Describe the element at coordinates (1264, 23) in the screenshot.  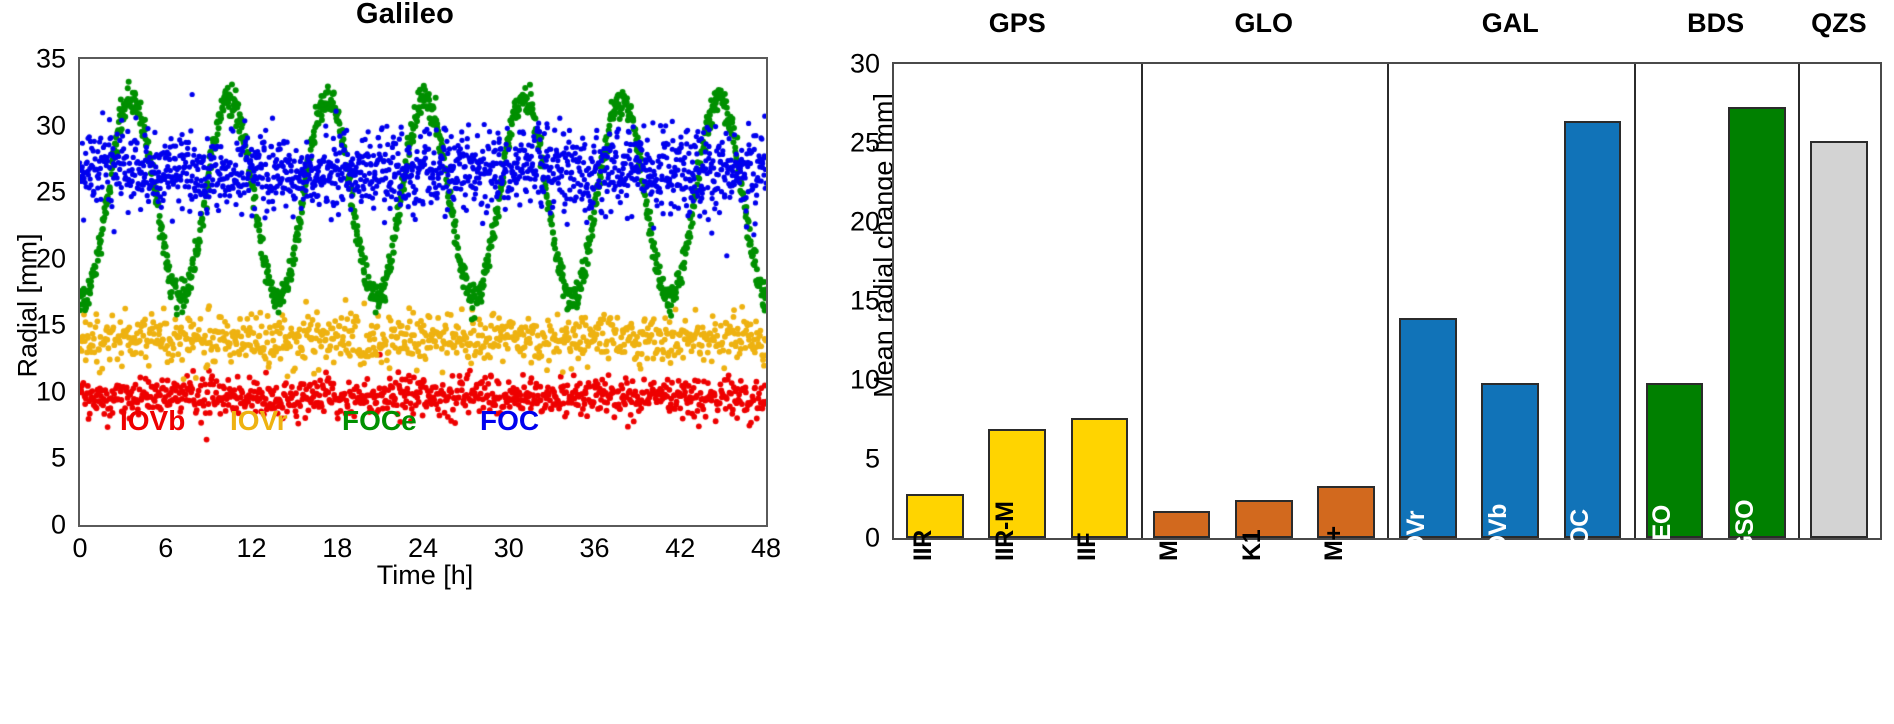
I see `bar-group-header-glo: GLO` at that location.